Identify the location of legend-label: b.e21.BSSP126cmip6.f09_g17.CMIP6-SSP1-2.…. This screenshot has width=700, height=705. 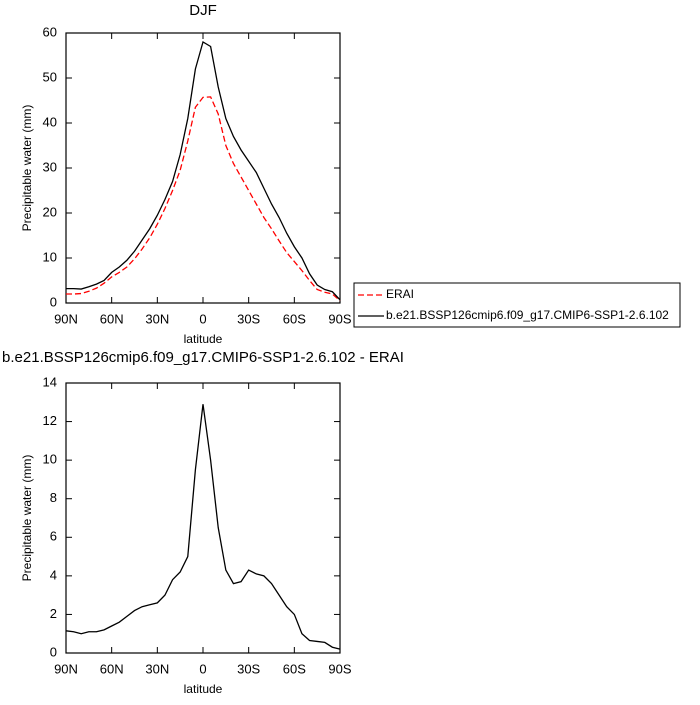
(527, 315).